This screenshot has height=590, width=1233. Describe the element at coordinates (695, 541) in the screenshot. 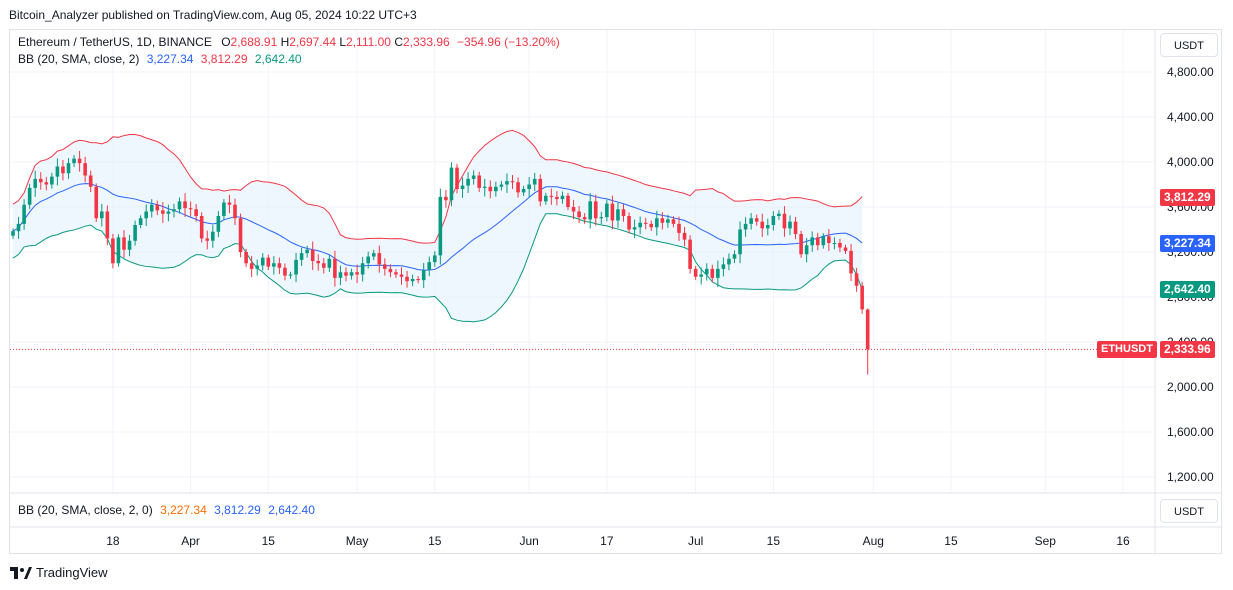

I see `x-tick-label: Jul` at that location.